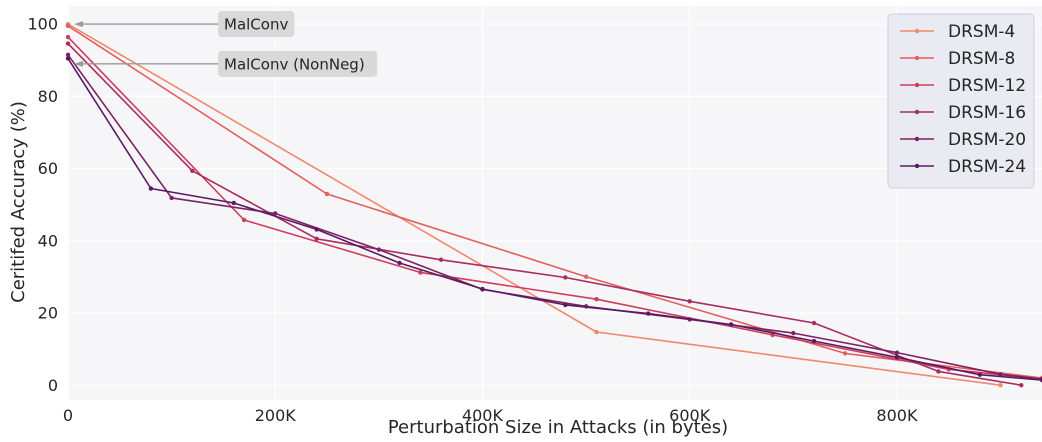 This screenshot has width=1042, height=442. Describe the element at coordinates (987, 86) in the screenshot. I see `legend-label-drsm-12: DRSM-12` at that location.